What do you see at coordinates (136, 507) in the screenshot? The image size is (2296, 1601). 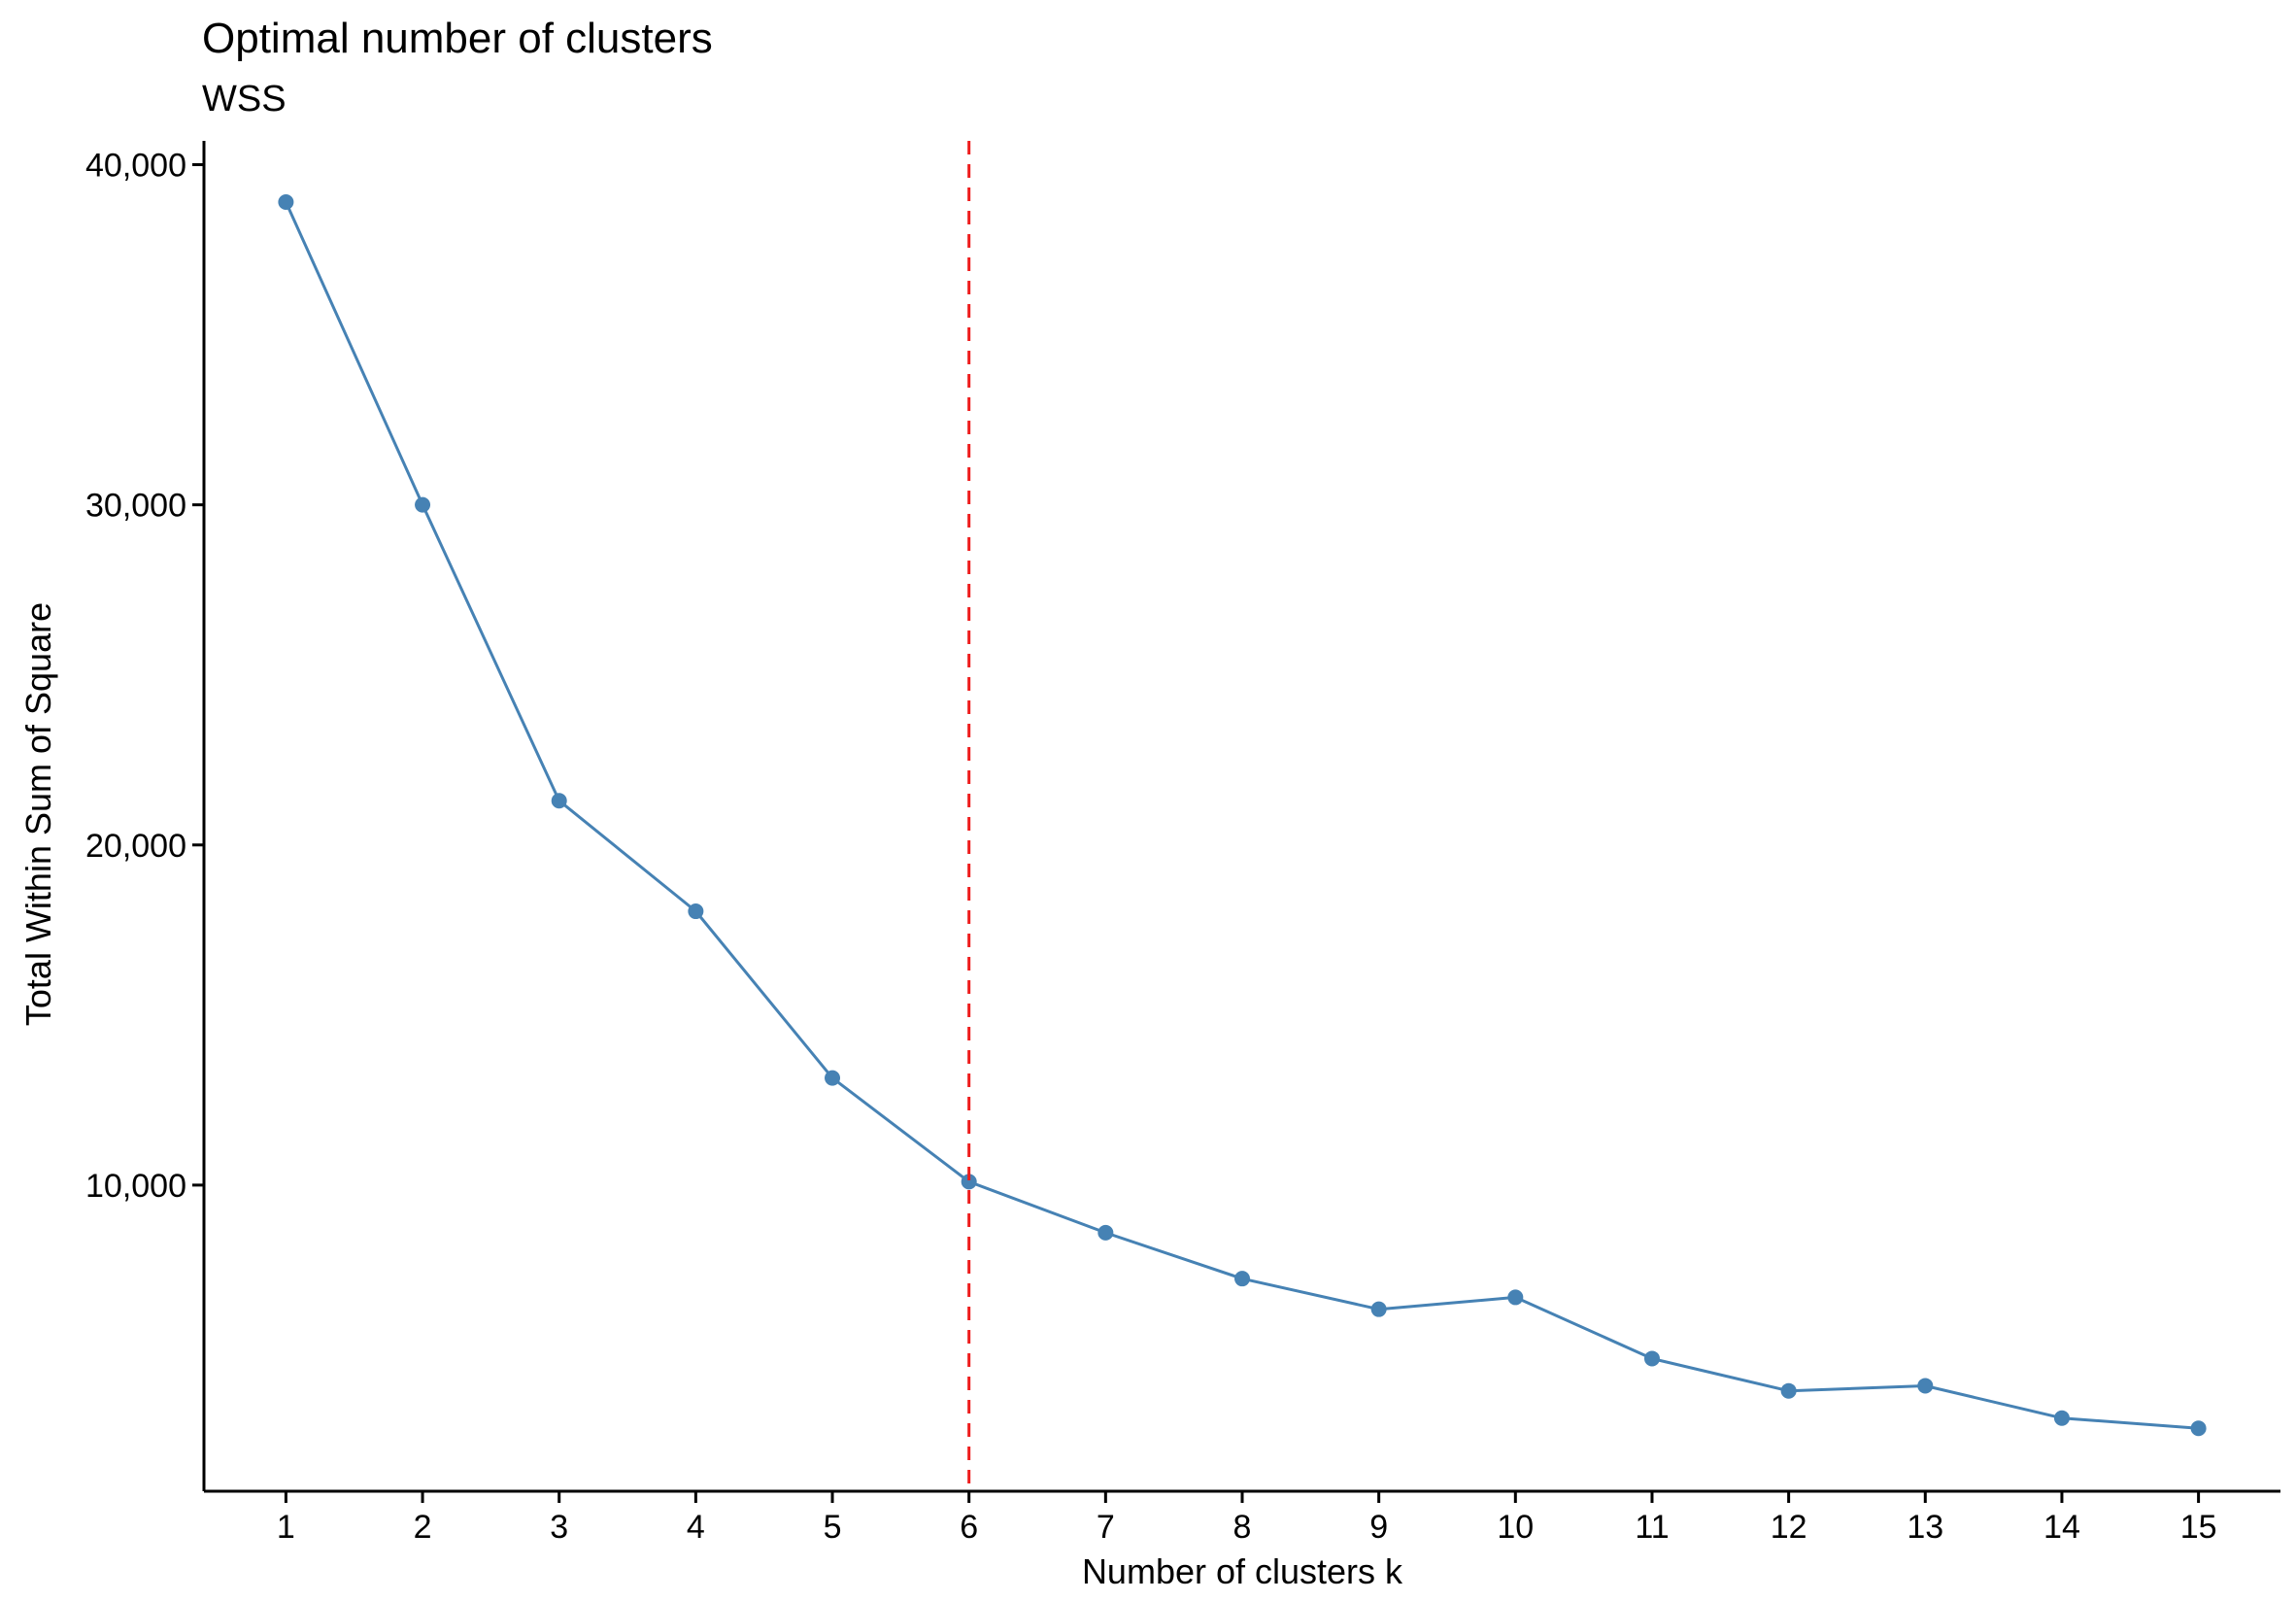 I see `y-tick-label: 30,000` at bounding box center [136, 507].